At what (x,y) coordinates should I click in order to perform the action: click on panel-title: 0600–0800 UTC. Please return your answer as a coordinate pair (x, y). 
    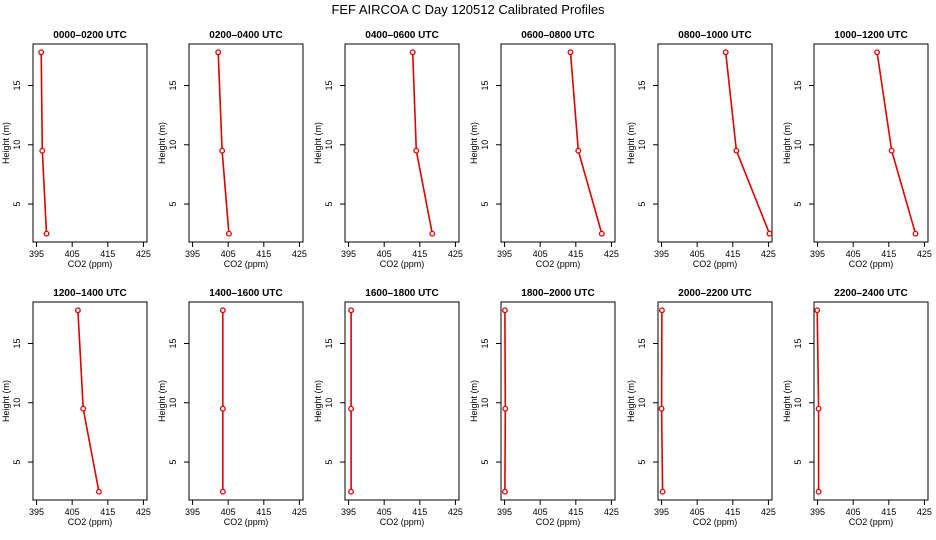
    Looking at the image, I should click on (557, 35).